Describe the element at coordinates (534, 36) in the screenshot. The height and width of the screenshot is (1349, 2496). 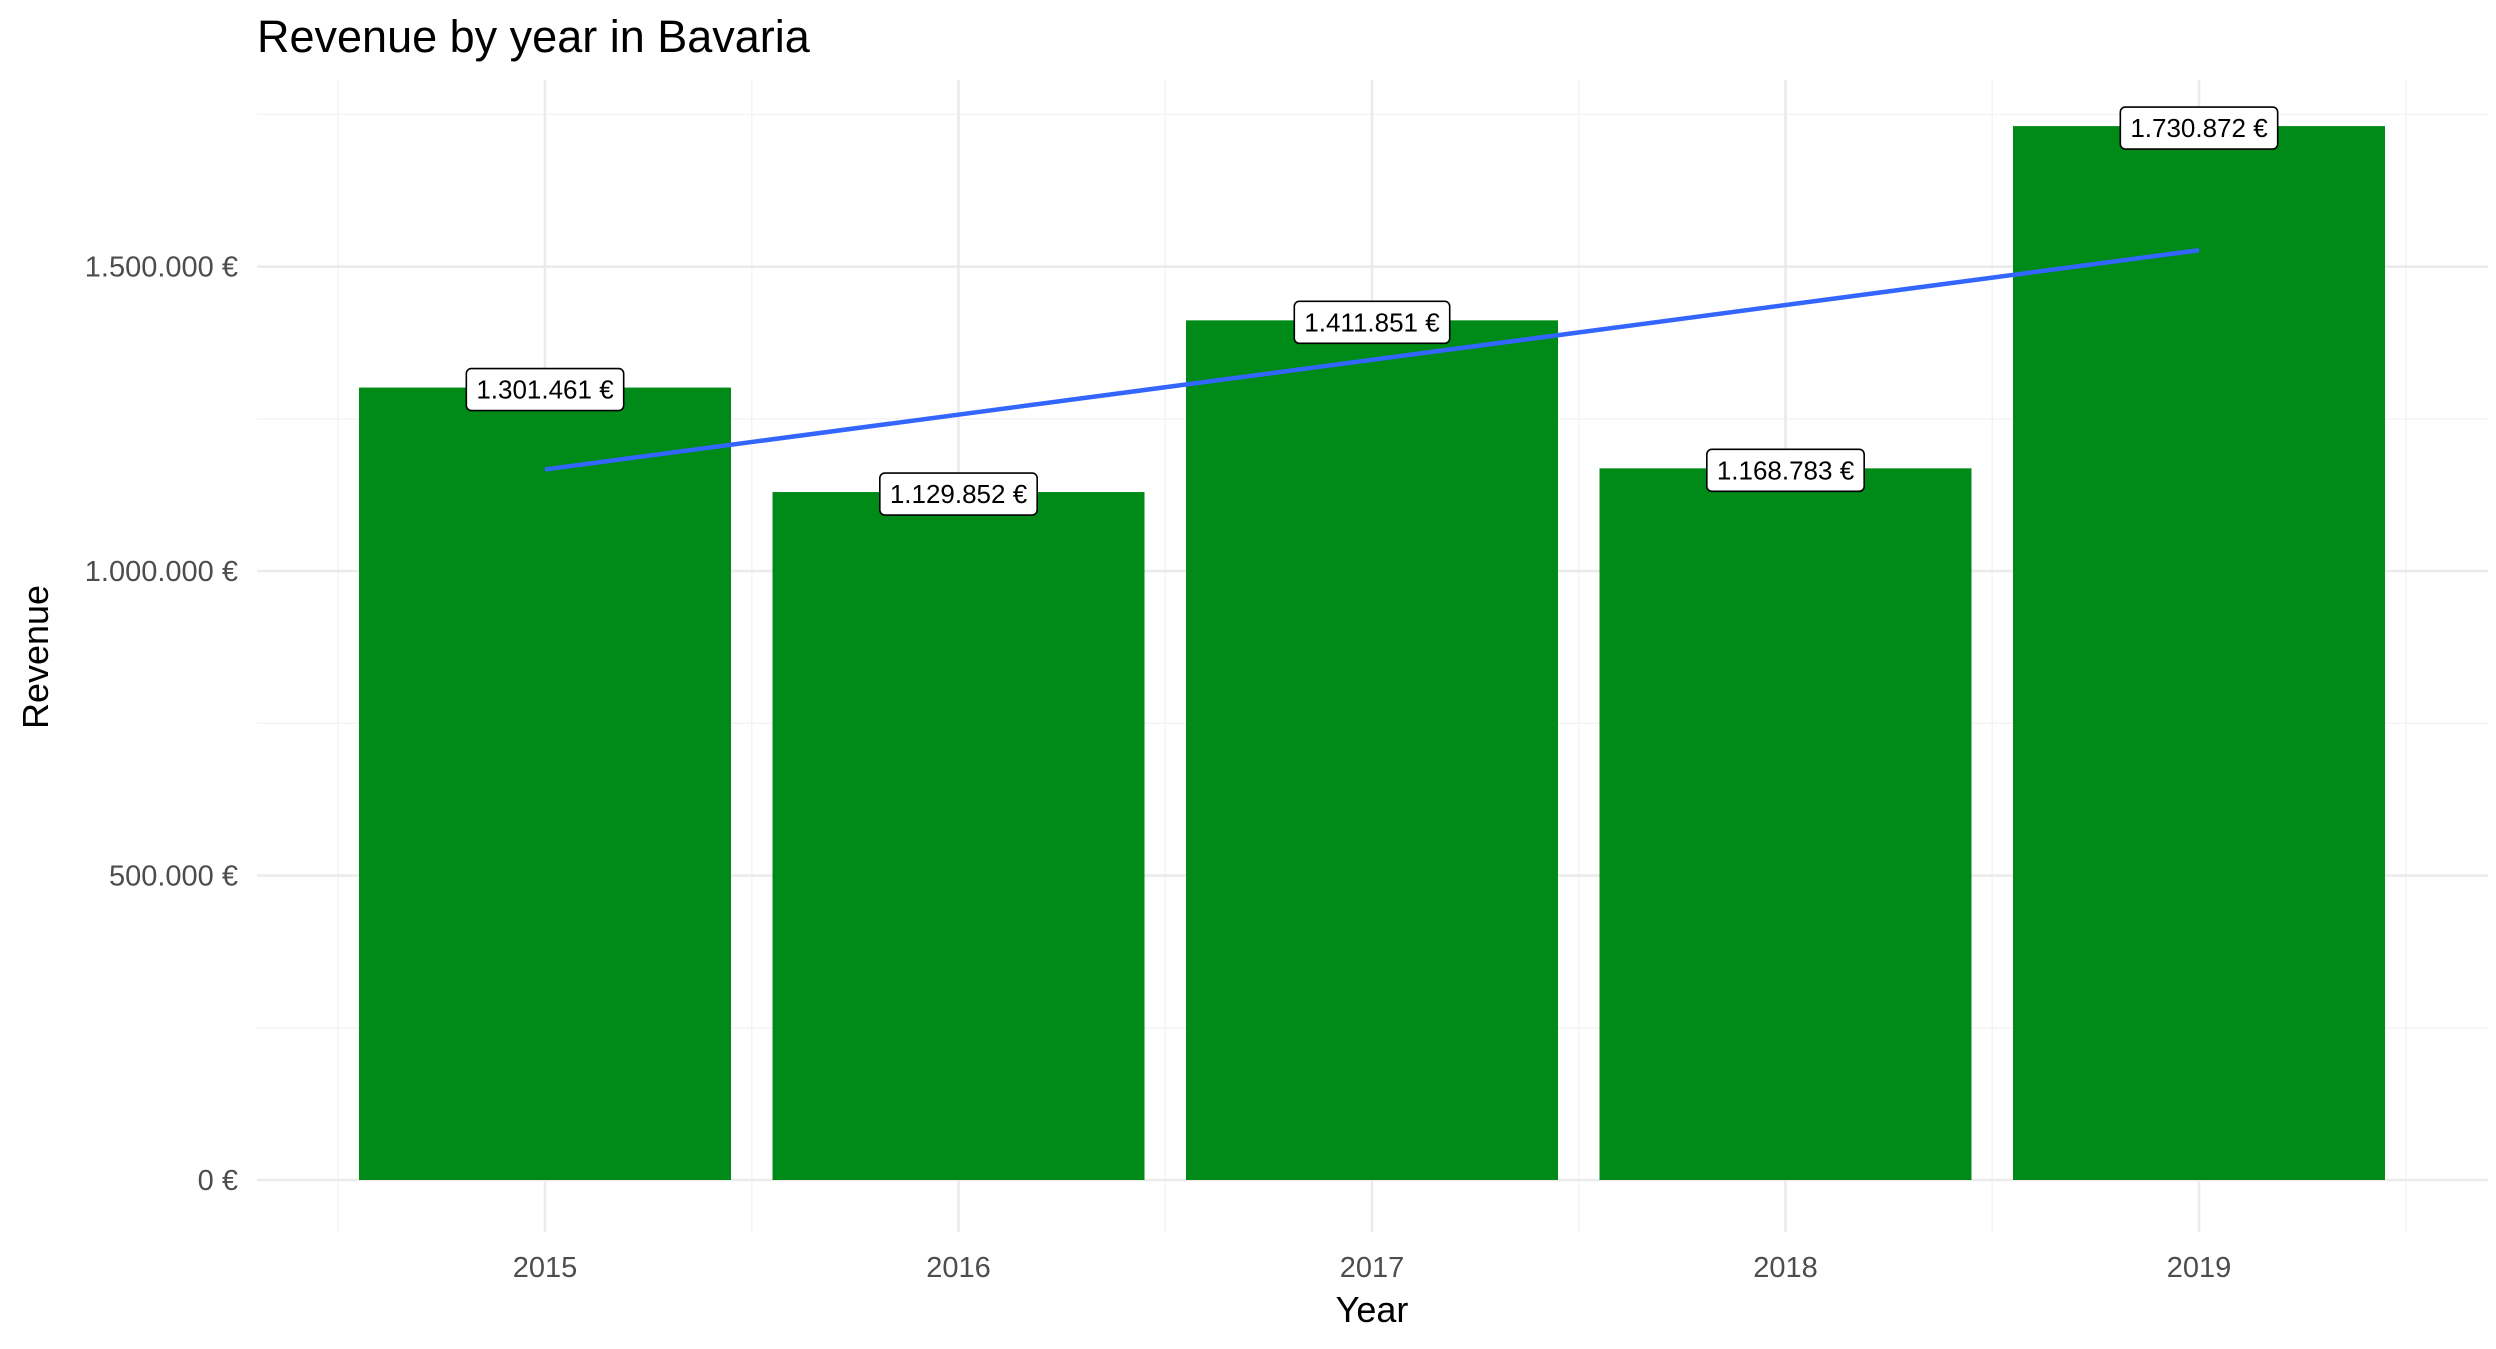
I see `chart-title: Revenue by year in Bavaria` at that location.